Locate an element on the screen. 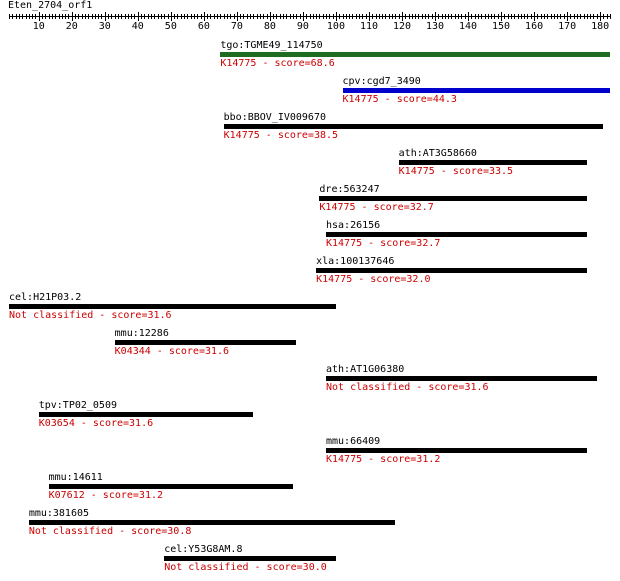  hit-name: cel:H21P03.2 is located at coordinates (45, 297).